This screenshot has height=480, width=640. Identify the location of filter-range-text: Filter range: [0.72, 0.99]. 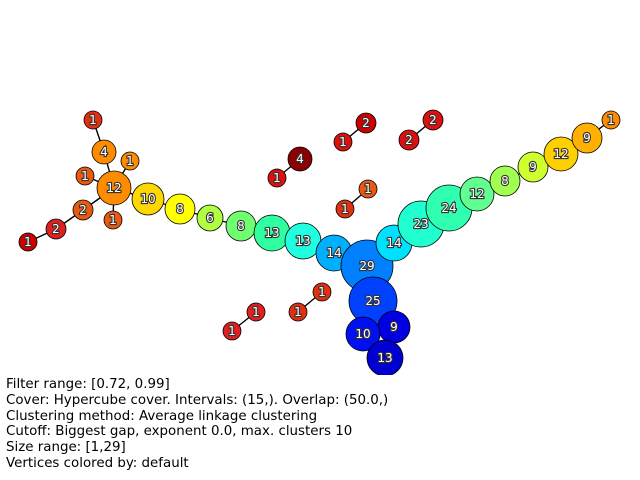
(88, 384).